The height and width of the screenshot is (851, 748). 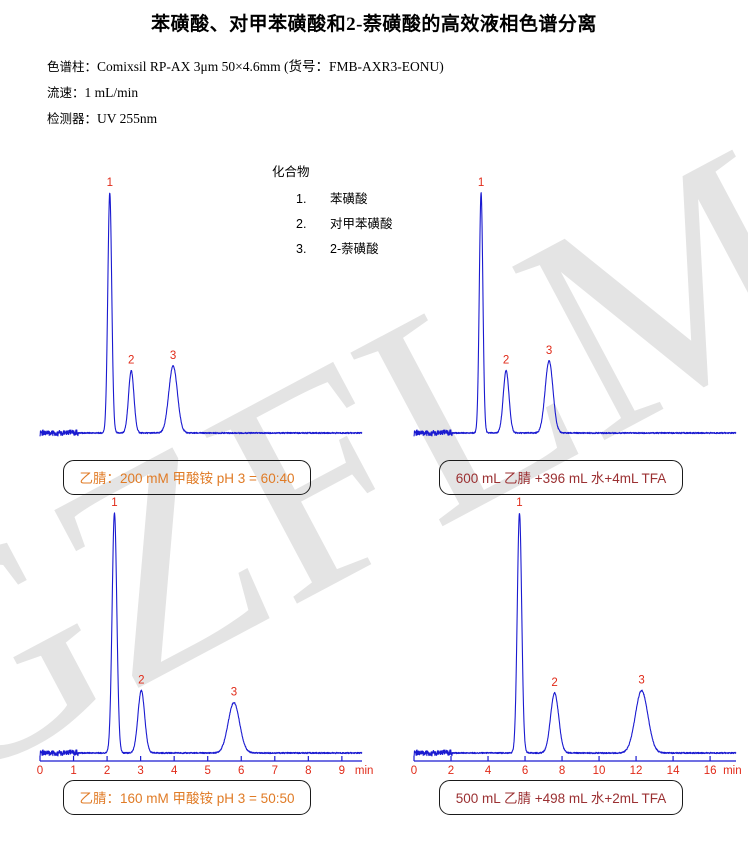 I want to click on caption-top-right: 600 mL 乙腈 +396 mL 水+4mL TFA, so click(x=561, y=477).